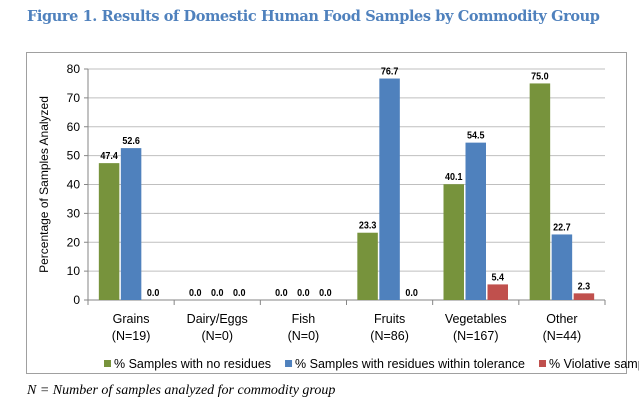 This screenshot has width=639, height=416. I want to click on data-label: 23.3, so click(368, 226).